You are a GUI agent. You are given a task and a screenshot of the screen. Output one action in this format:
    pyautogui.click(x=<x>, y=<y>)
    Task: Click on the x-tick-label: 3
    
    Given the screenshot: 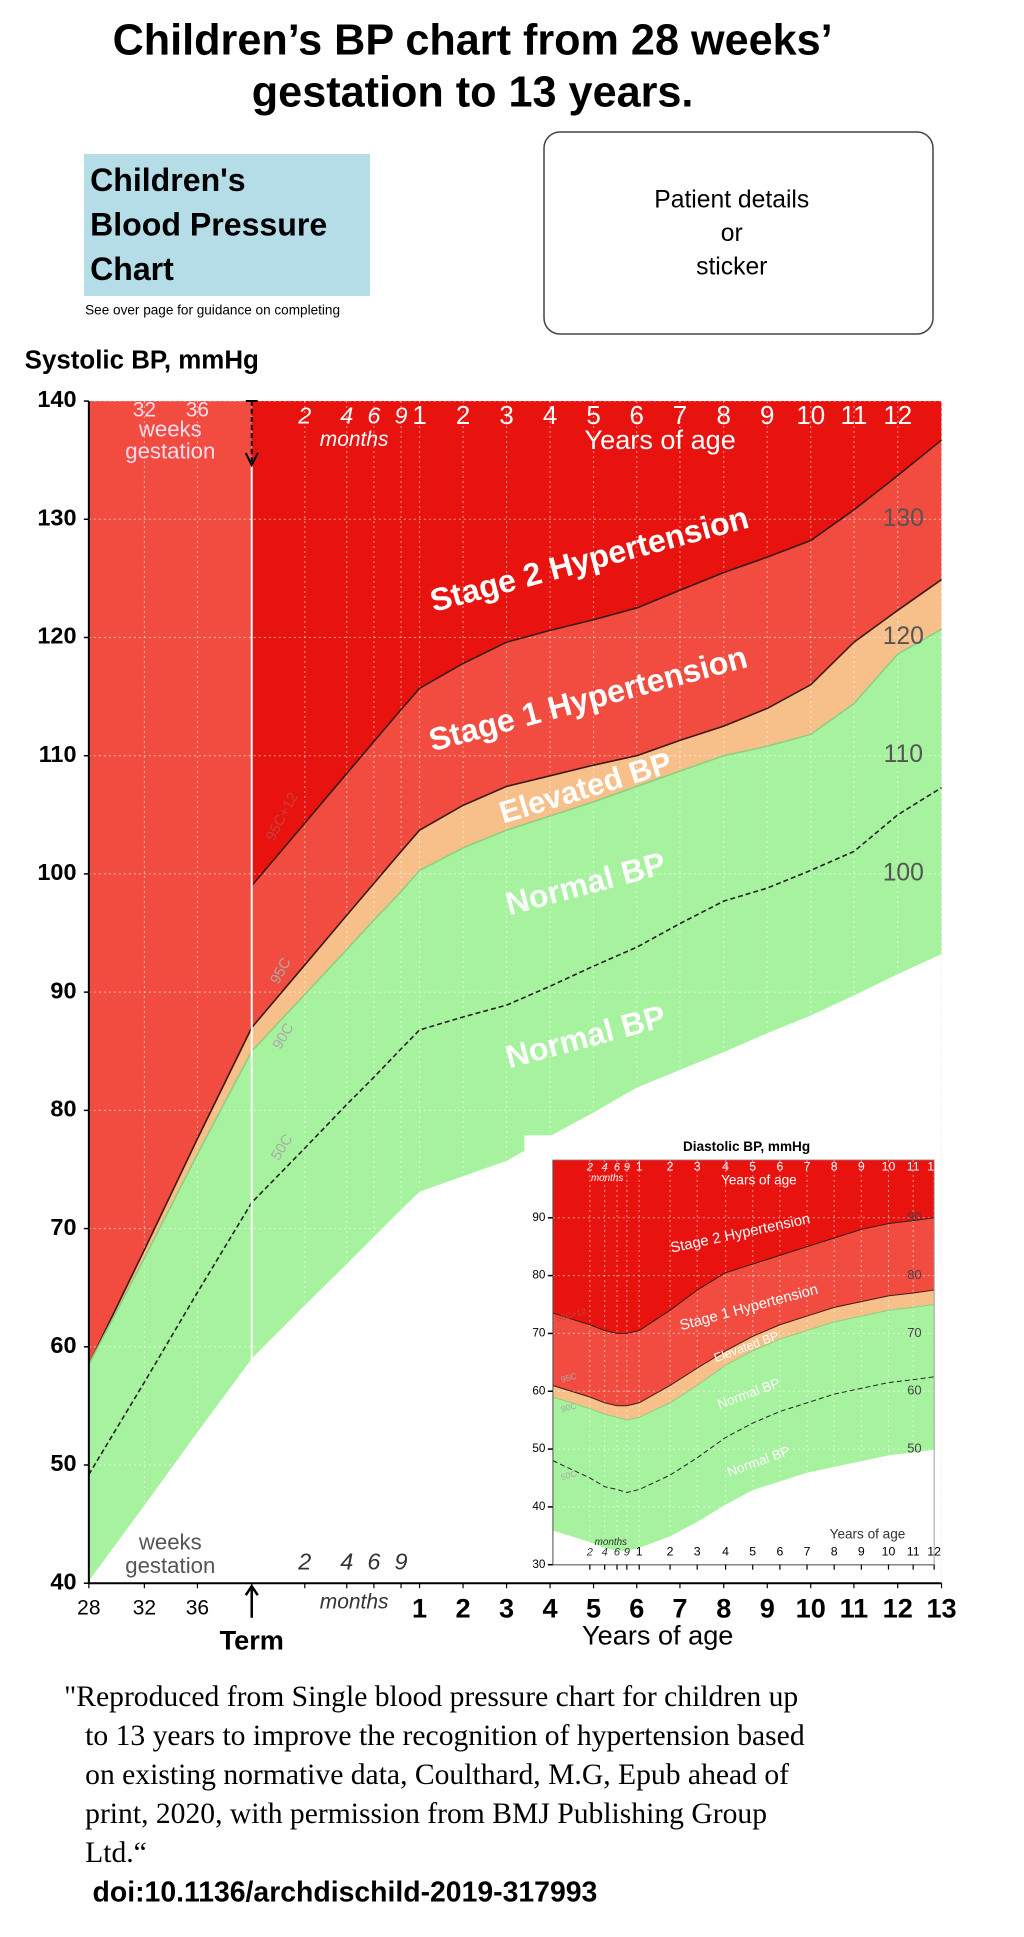 What is the action you would take?
    pyautogui.click(x=506, y=1608)
    